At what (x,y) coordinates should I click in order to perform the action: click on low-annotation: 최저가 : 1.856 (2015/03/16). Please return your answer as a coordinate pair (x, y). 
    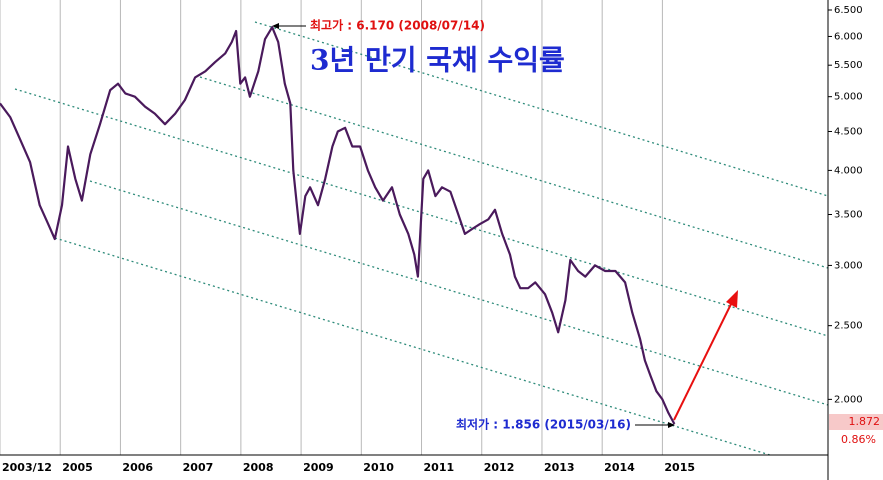
    Looking at the image, I should click on (543, 424).